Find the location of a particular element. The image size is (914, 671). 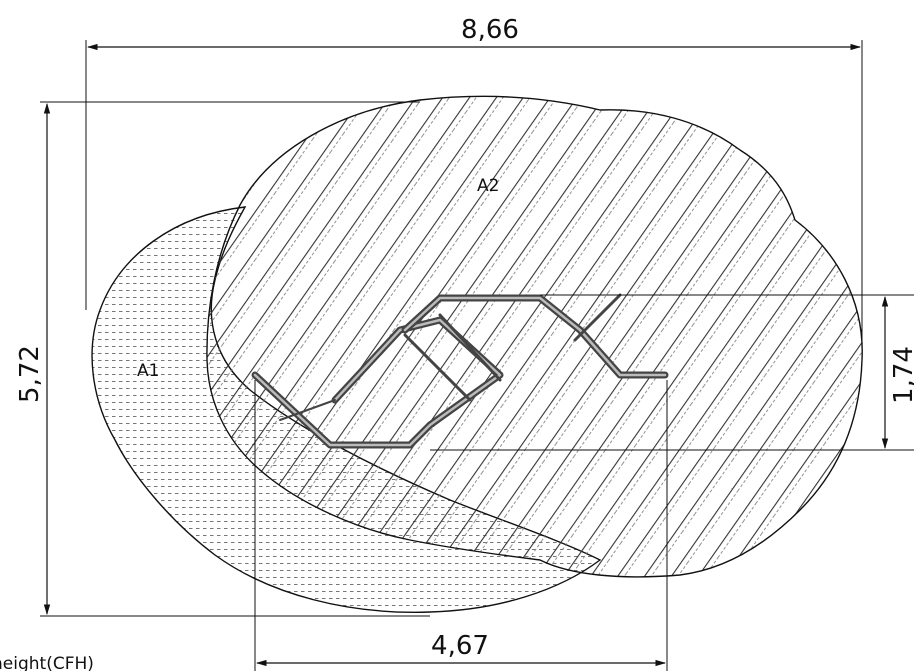

structure-slide-rail is located at coordinates (597, 317).